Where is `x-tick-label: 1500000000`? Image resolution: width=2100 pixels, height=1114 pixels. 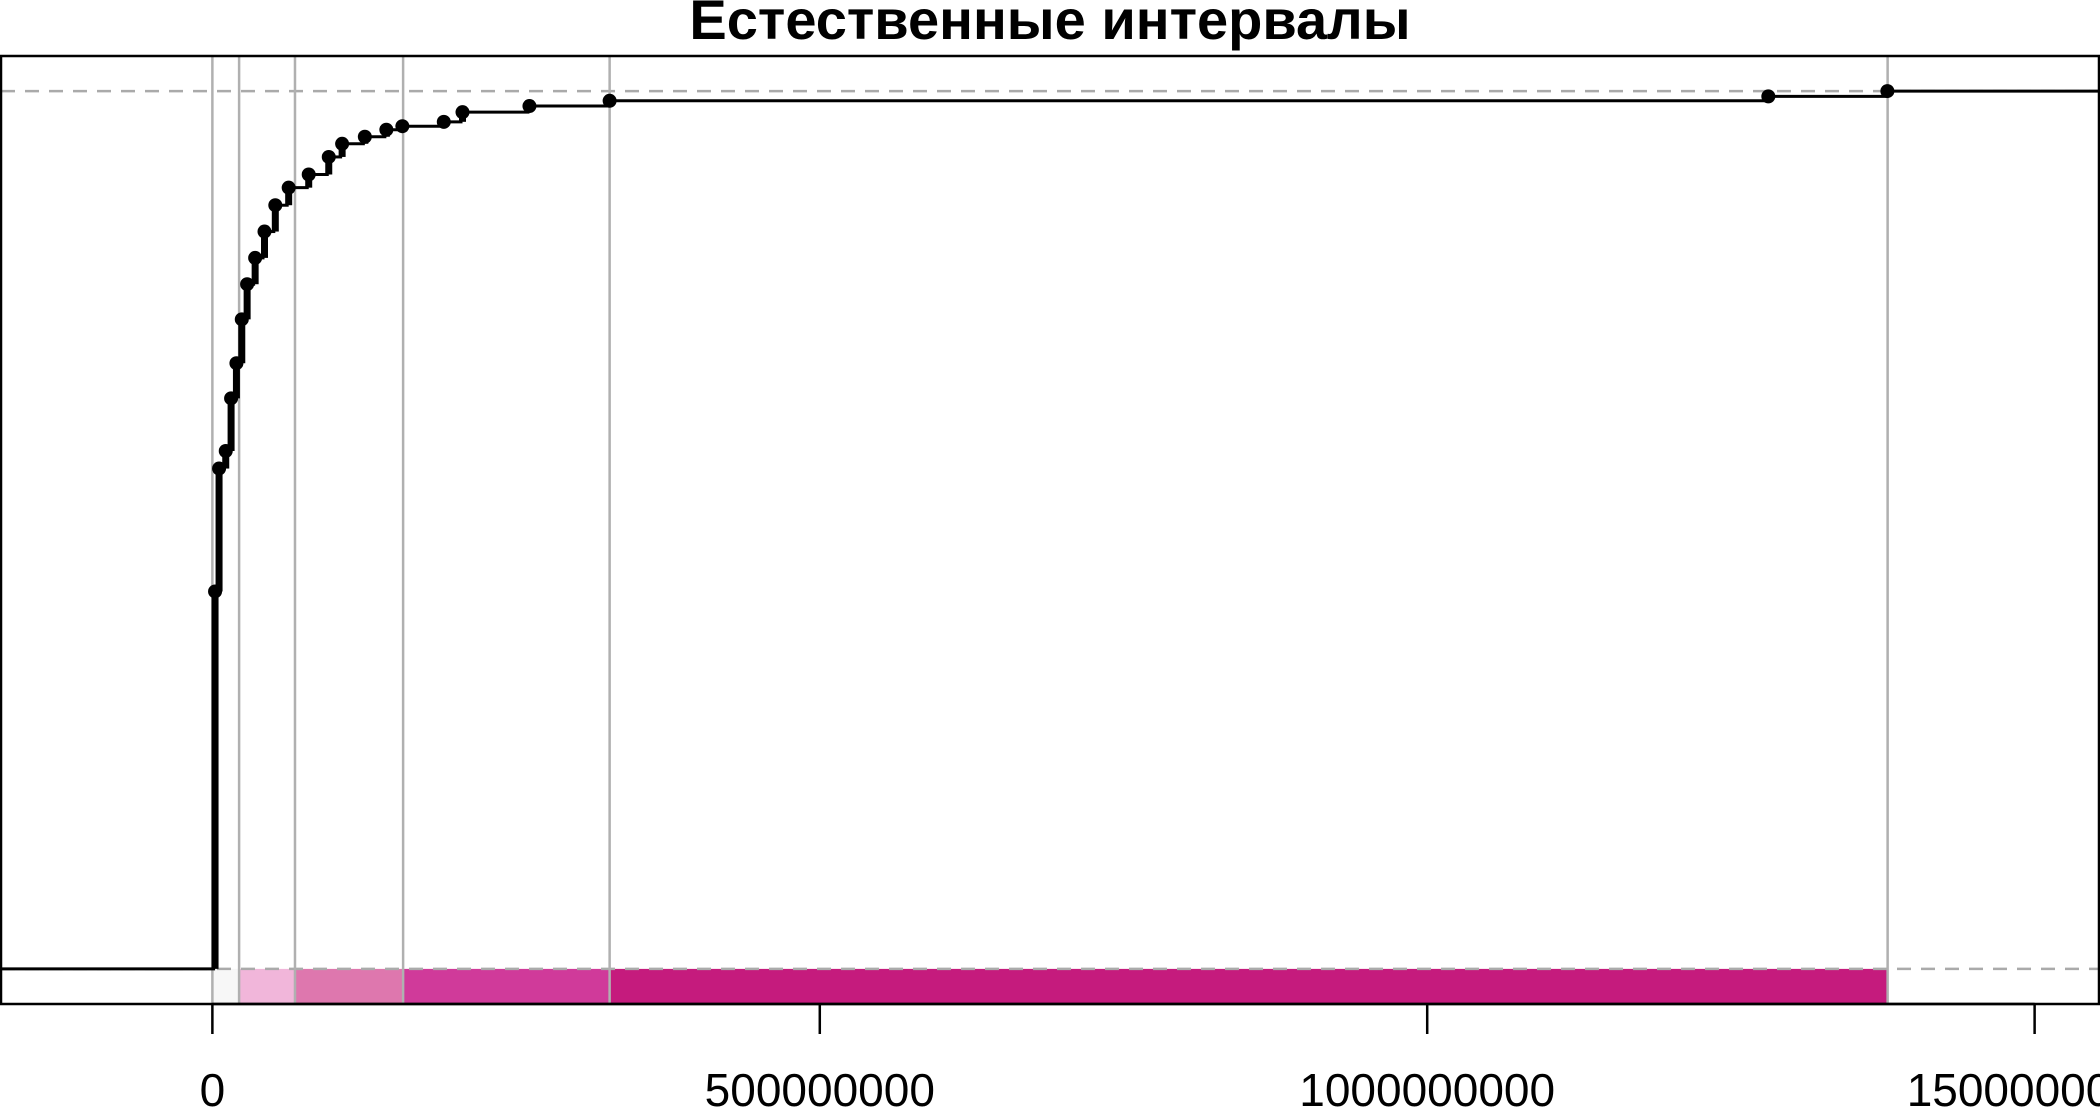
x-tick-label: 1500000000 is located at coordinates (2003, 1089).